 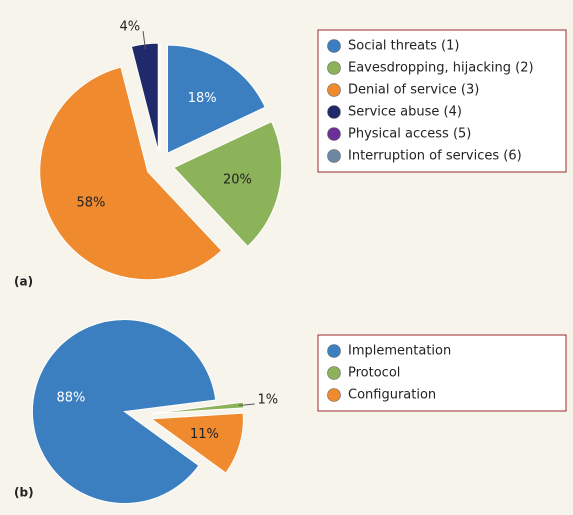 I want to click on legend-label: Denial of service (3), so click(x=413, y=90).